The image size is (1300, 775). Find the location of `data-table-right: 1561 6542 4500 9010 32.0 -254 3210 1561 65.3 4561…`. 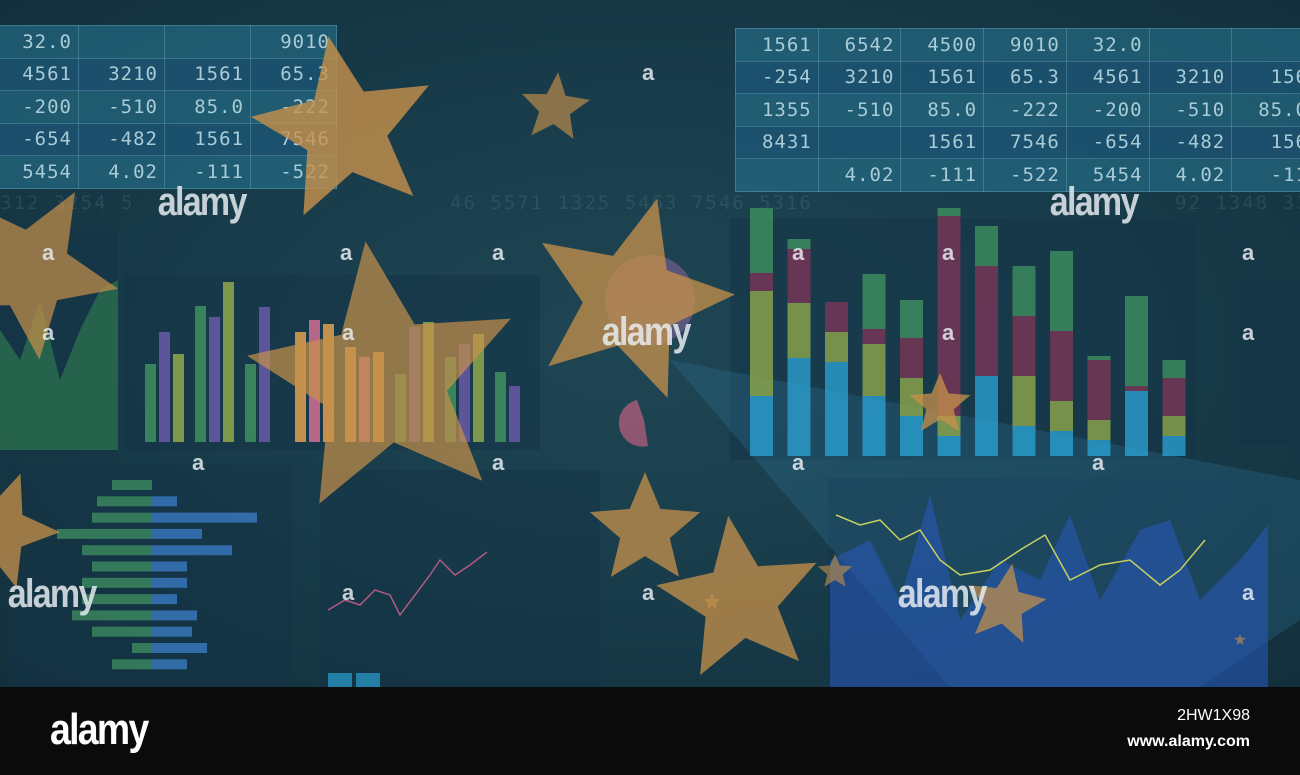

data-table-right: 1561 6542 4500 9010 32.0 -254 3210 1561 65.3 4561… is located at coordinates (1017, 110).